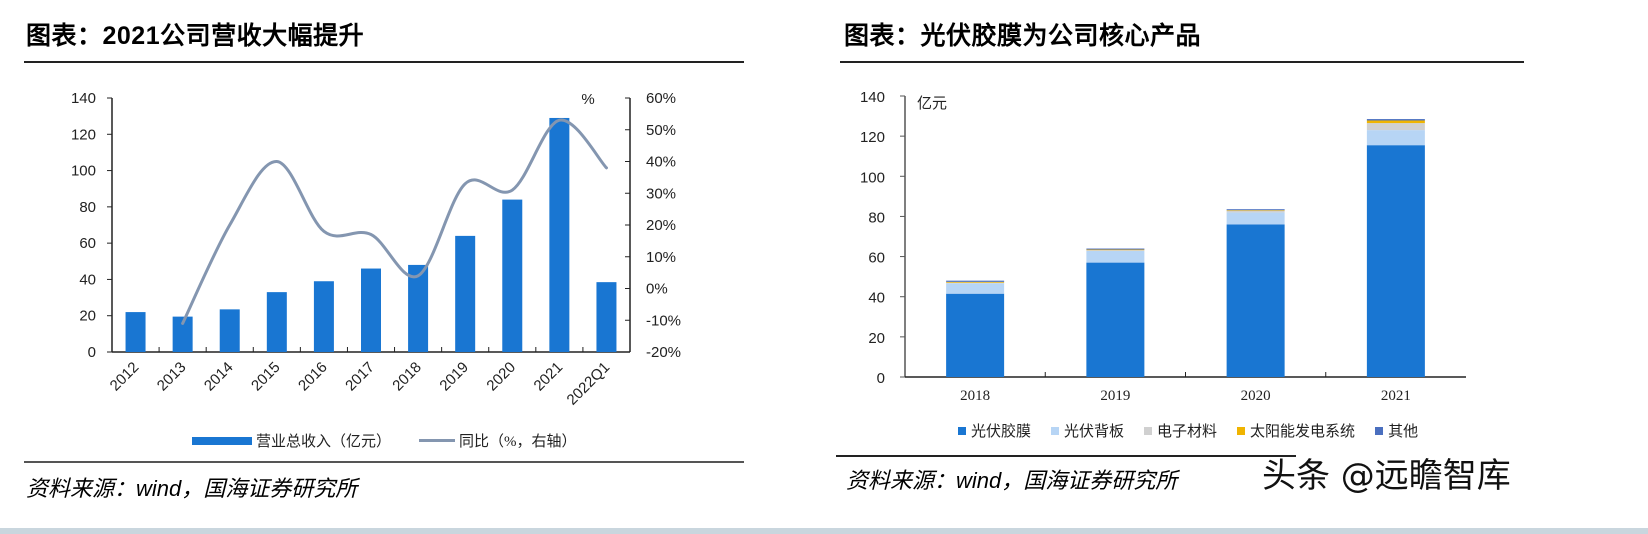 The height and width of the screenshot is (534, 1648). Describe the element at coordinates (872, 177) in the screenshot. I see `y-tick-label: 100` at that location.